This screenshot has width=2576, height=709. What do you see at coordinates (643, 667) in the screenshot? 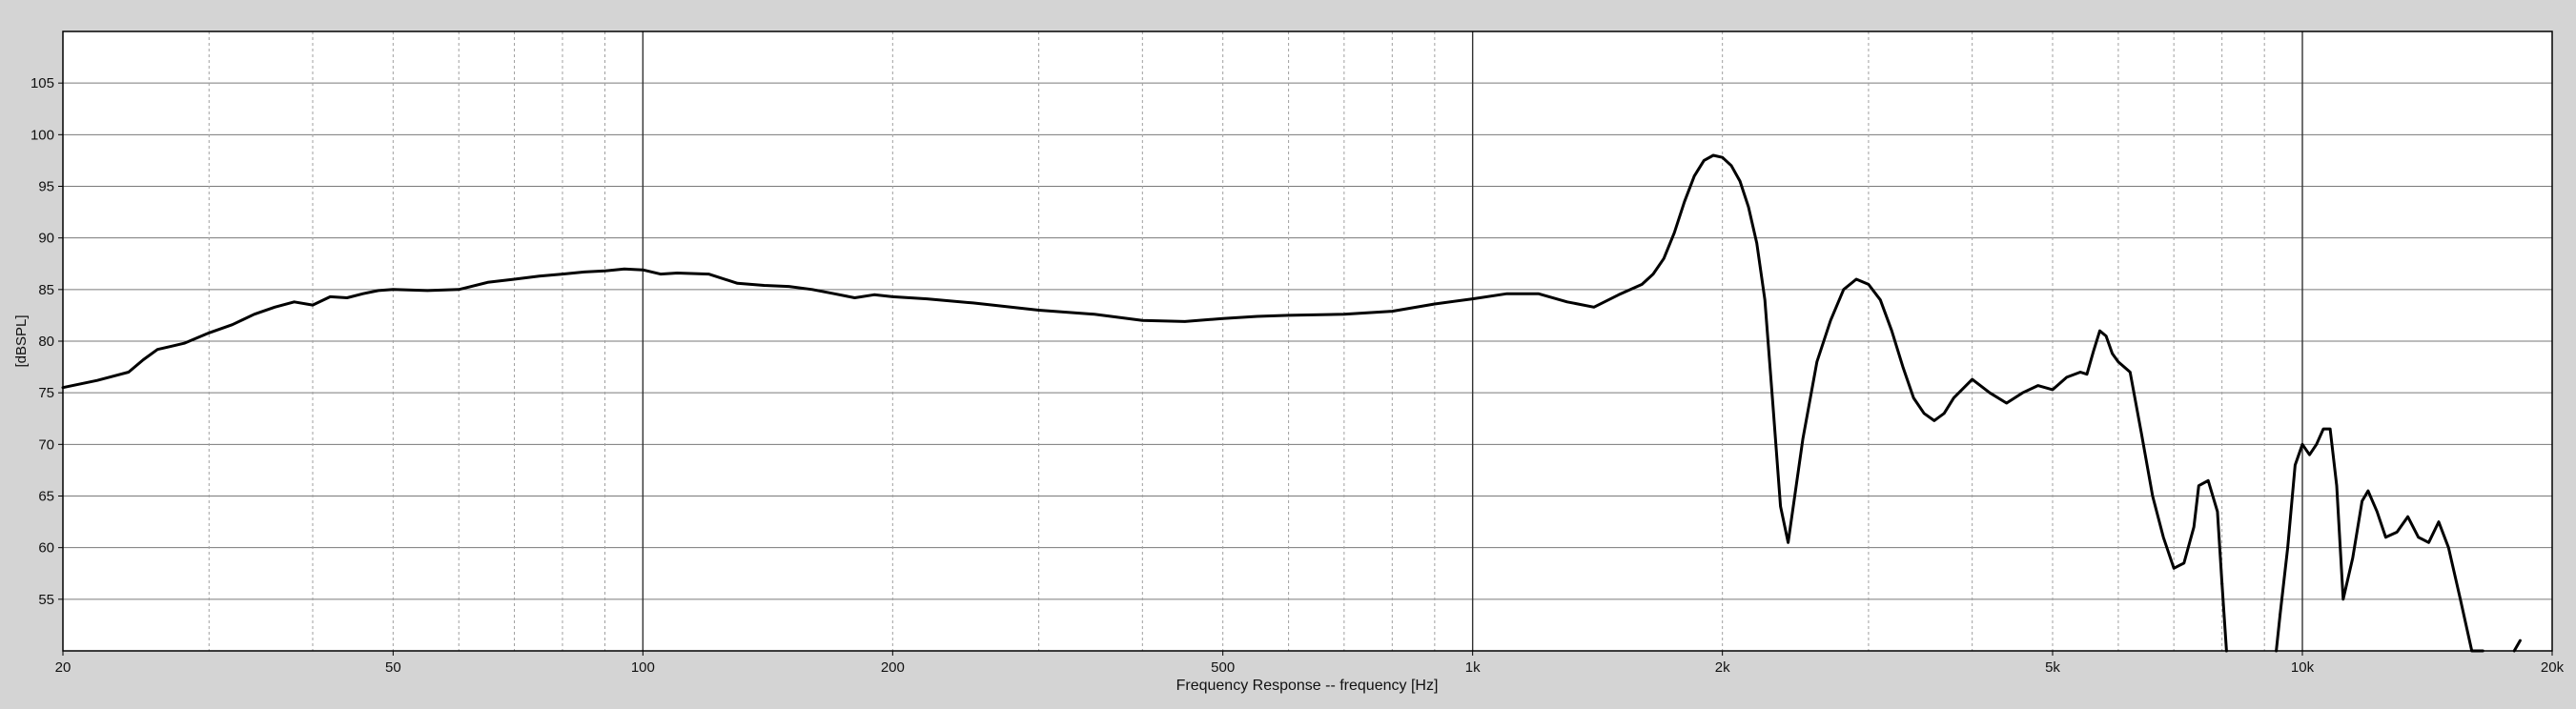
I see `x-tick-label: 100` at bounding box center [643, 667].